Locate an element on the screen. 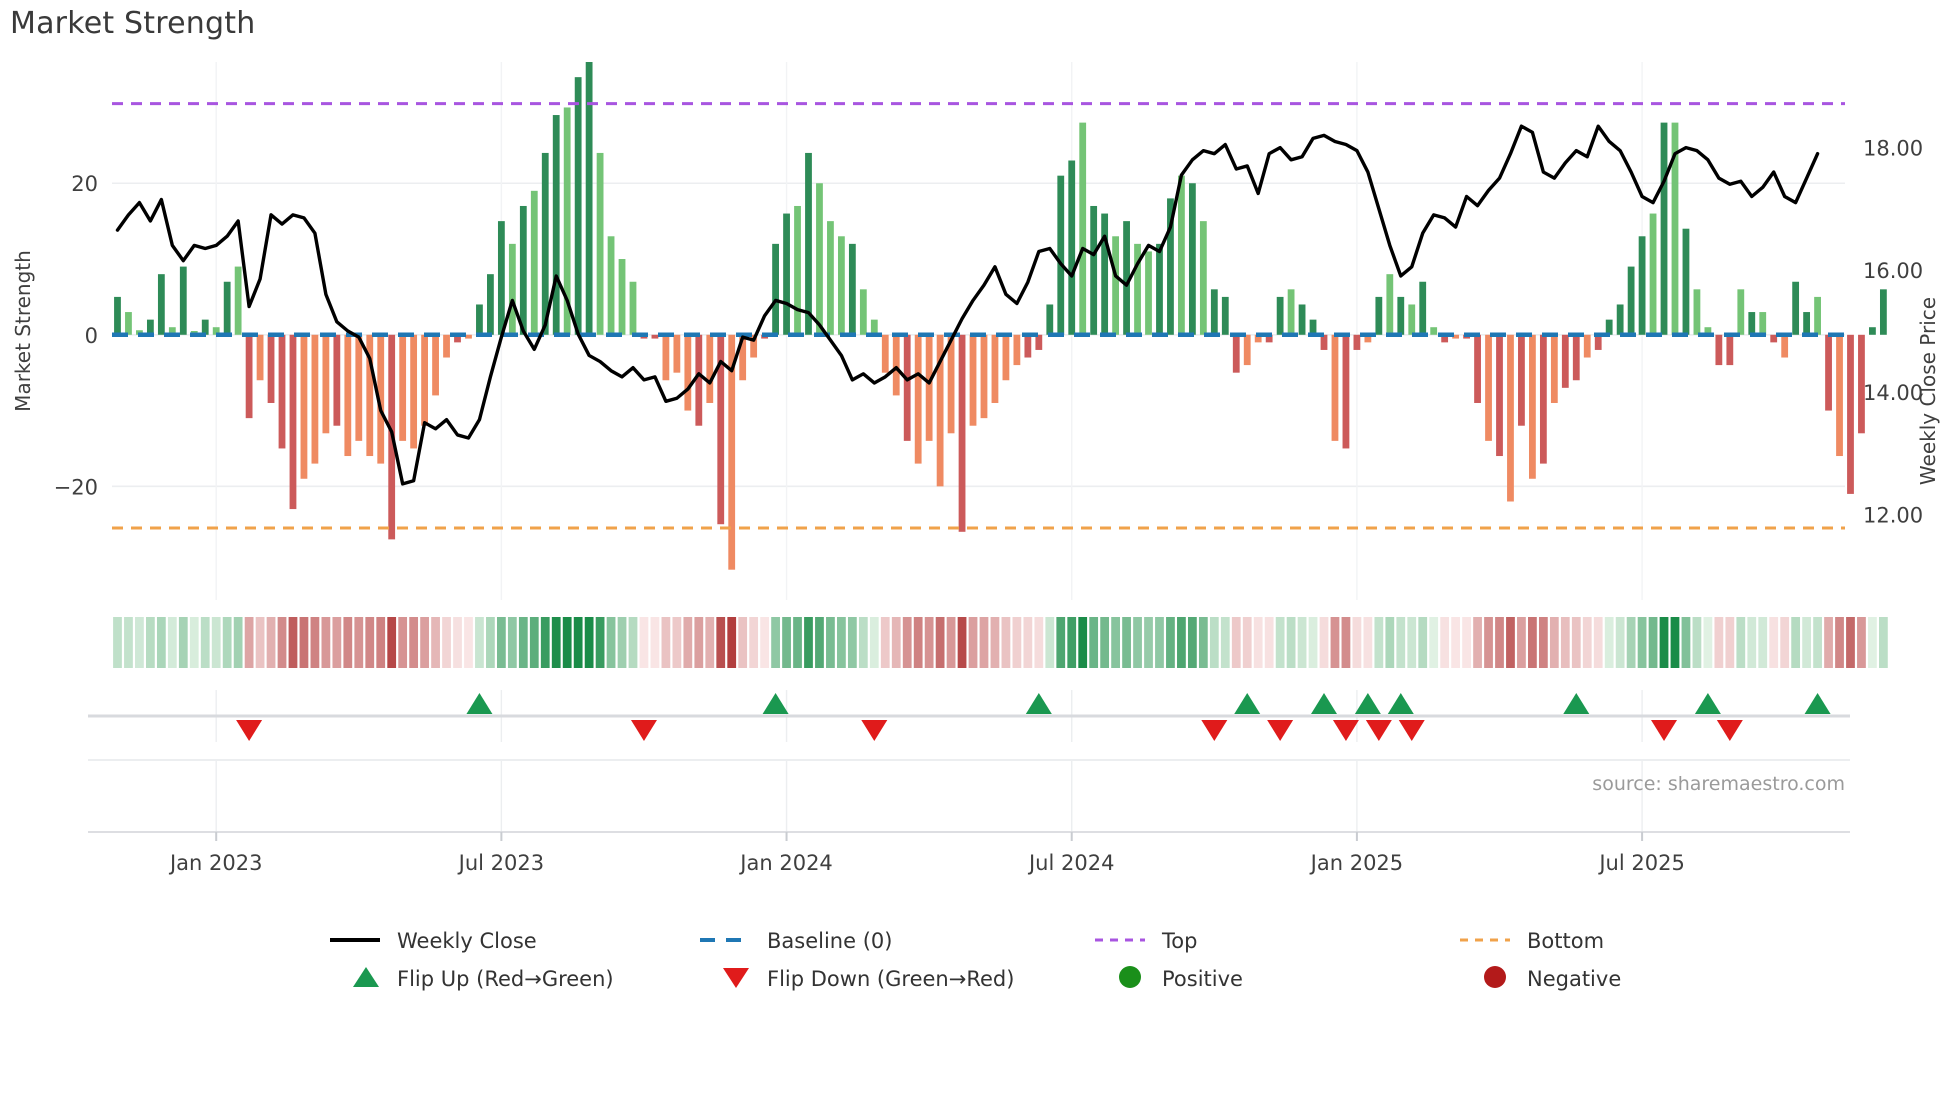 Image resolution: width=1960 pixels, height=1102 pixels. legend-item-bottom: Bottom is located at coordinates (1532, 941).